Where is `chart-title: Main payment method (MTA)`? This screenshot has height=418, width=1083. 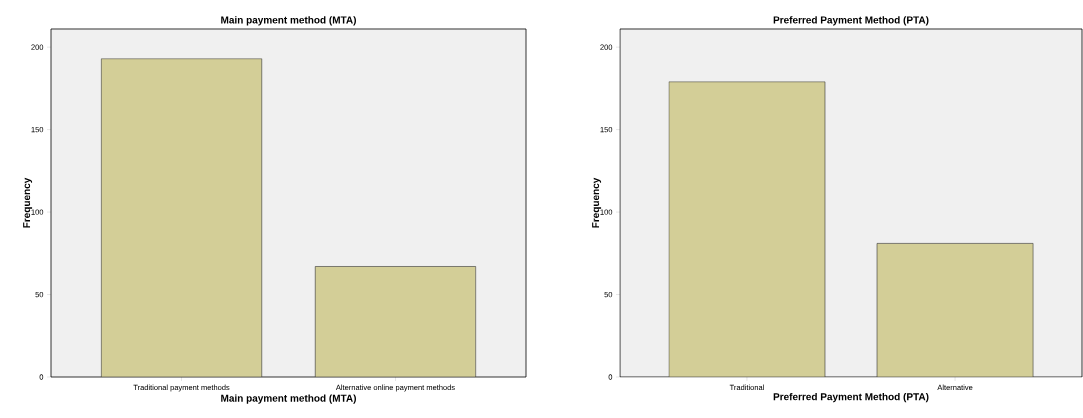 chart-title: Main payment method (MTA) is located at coordinates (288, 21).